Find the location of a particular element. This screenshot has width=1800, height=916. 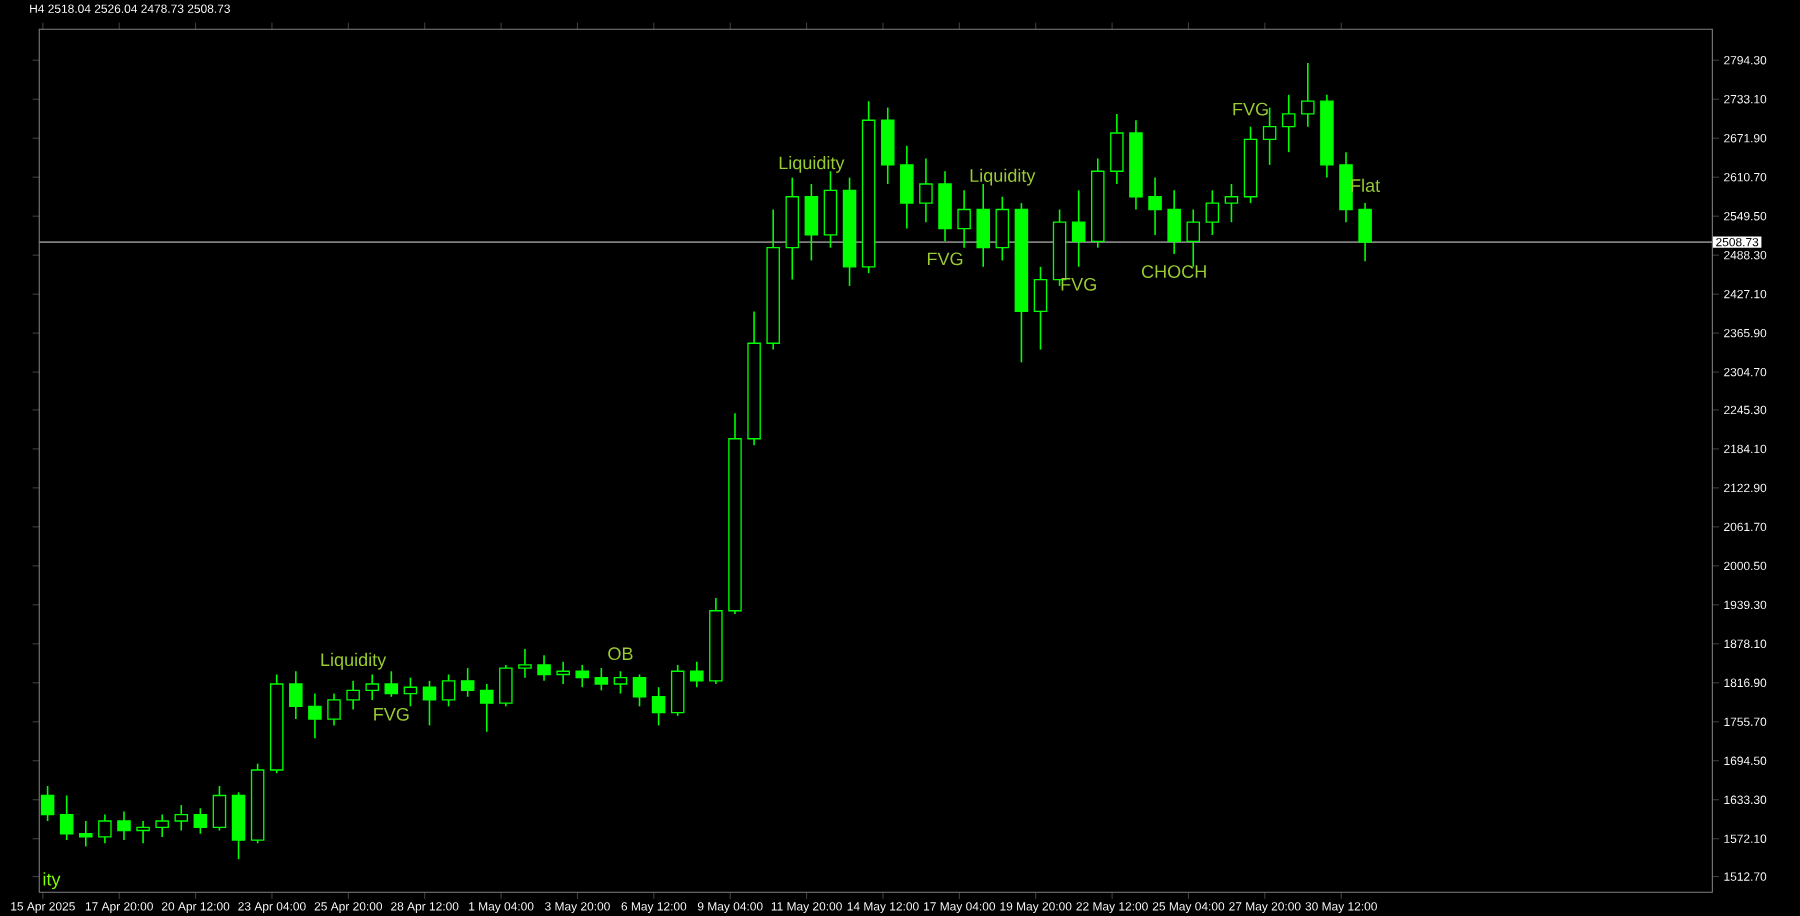

annotation: OB is located at coordinates (620, 654).